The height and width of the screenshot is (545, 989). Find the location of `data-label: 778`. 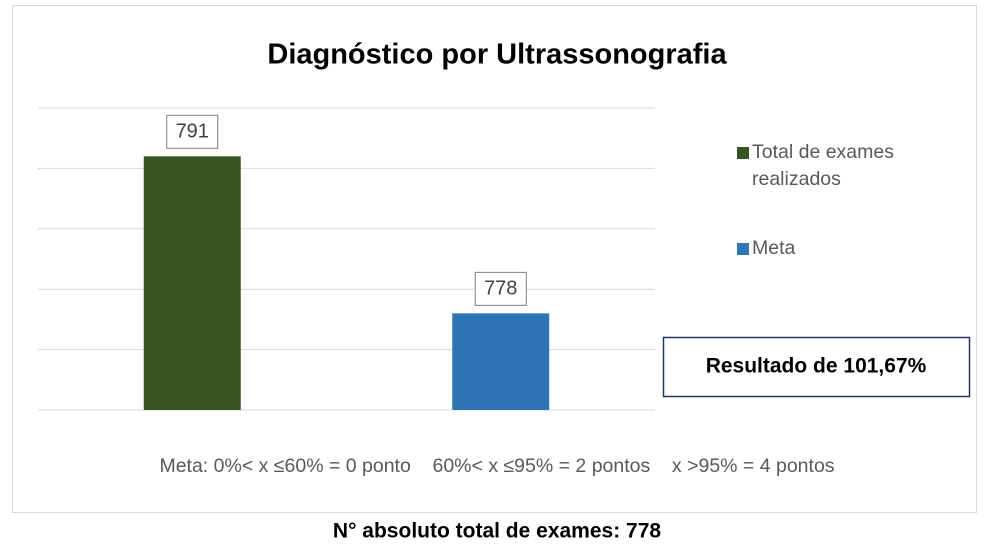

data-label: 778 is located at coordinates (500, 289).